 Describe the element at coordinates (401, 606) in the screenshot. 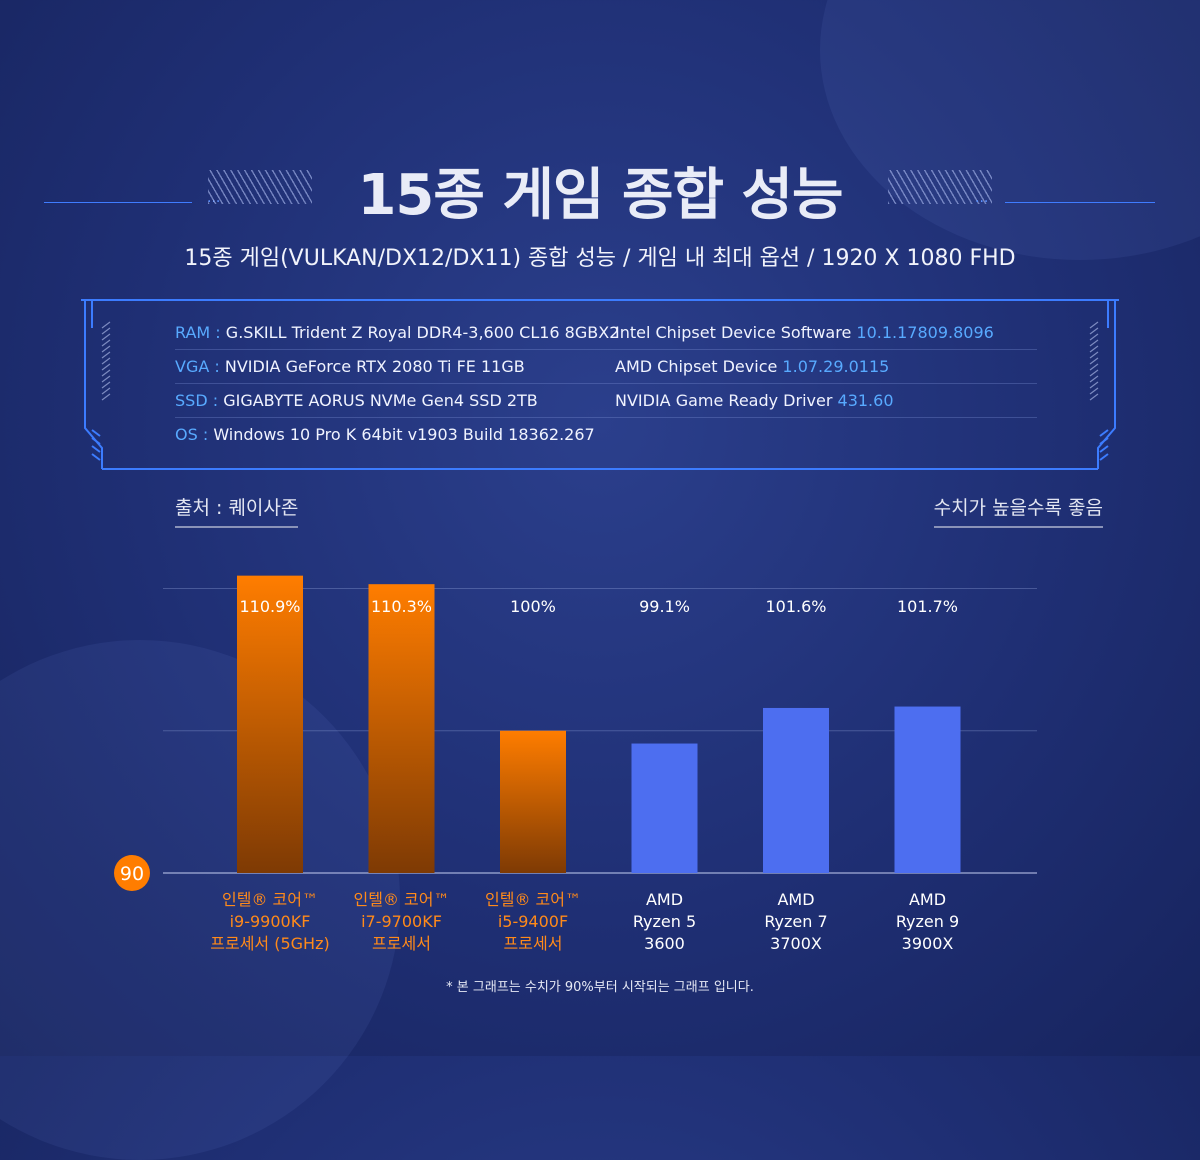

I see `value-label: 110.3%` at that location.